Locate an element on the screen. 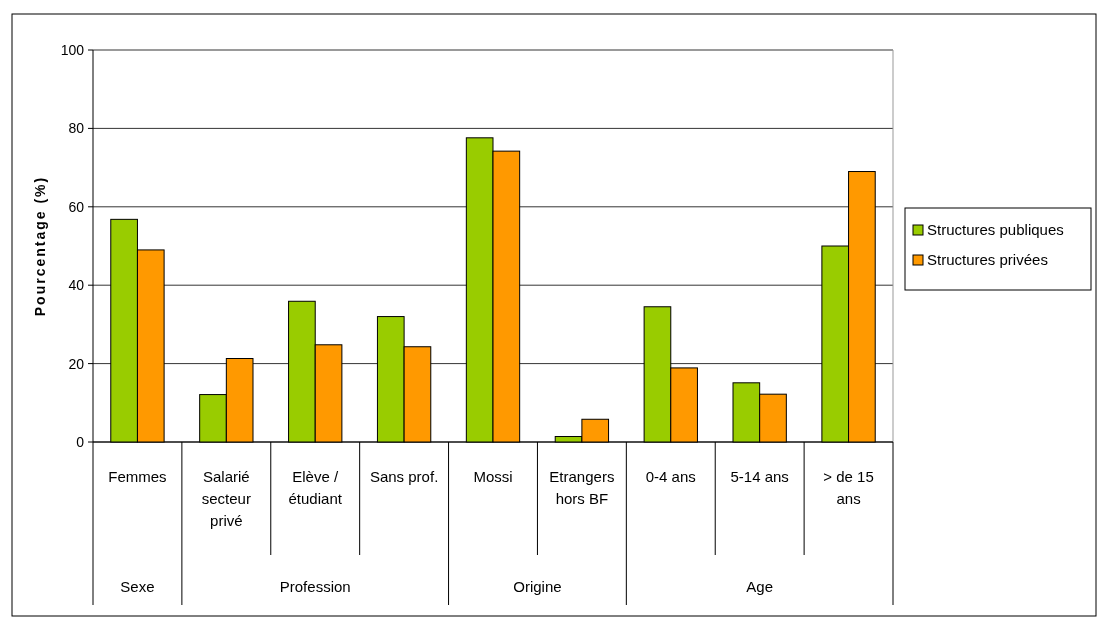 This screenshot has height=617, width=1098. x-tick-label: > de 15 ans is located at coordinates (848, 487).